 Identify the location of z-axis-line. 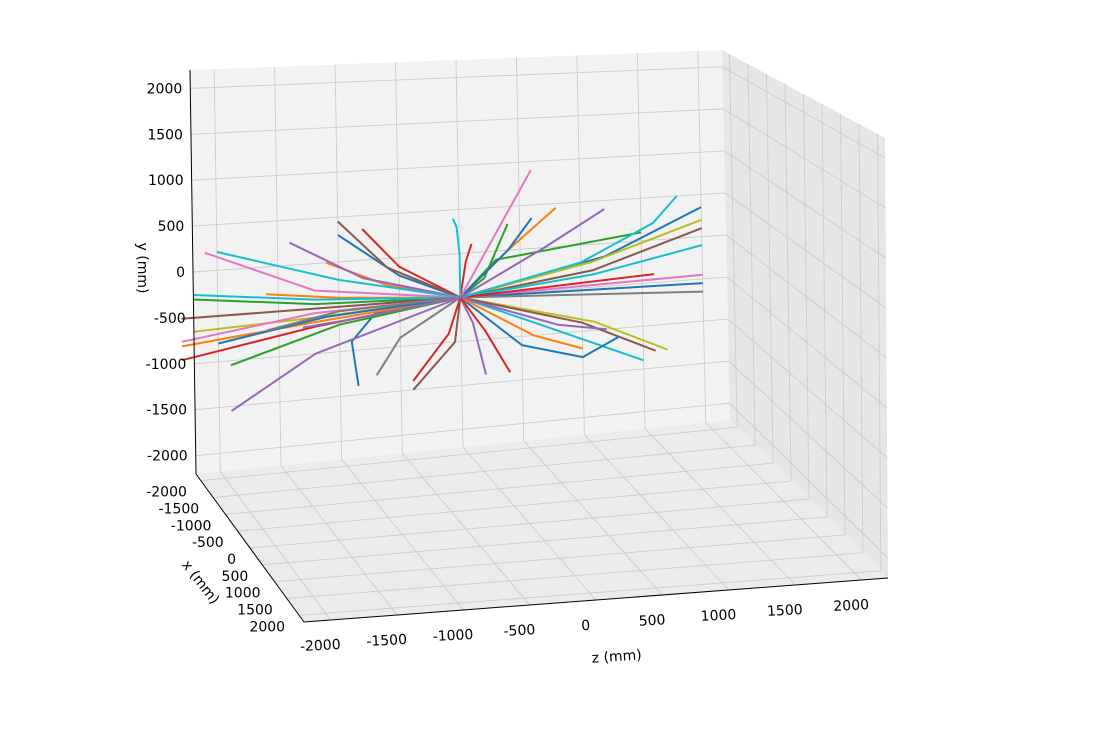
(596, 600).